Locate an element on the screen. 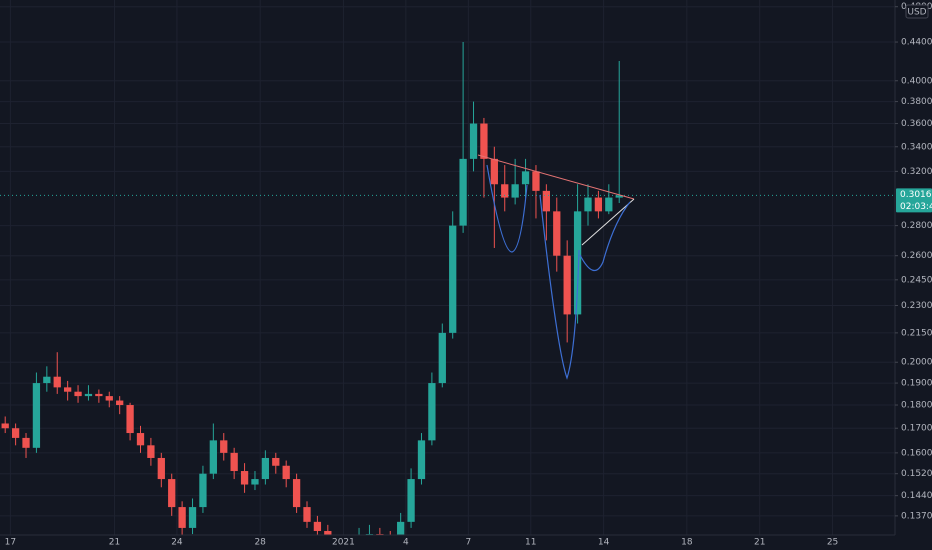 The width and height of the screenshot is (932, 550). y-tick-label: 0.340000 is located at coordinates (916, 147).